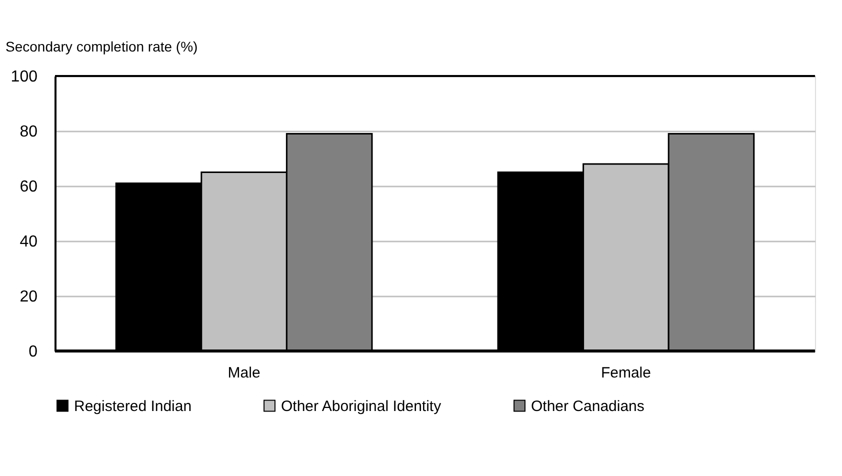 The width and height of the screenshot is (842, 476). I want to click on legend-label: Other Canadians, so click(587, 406).